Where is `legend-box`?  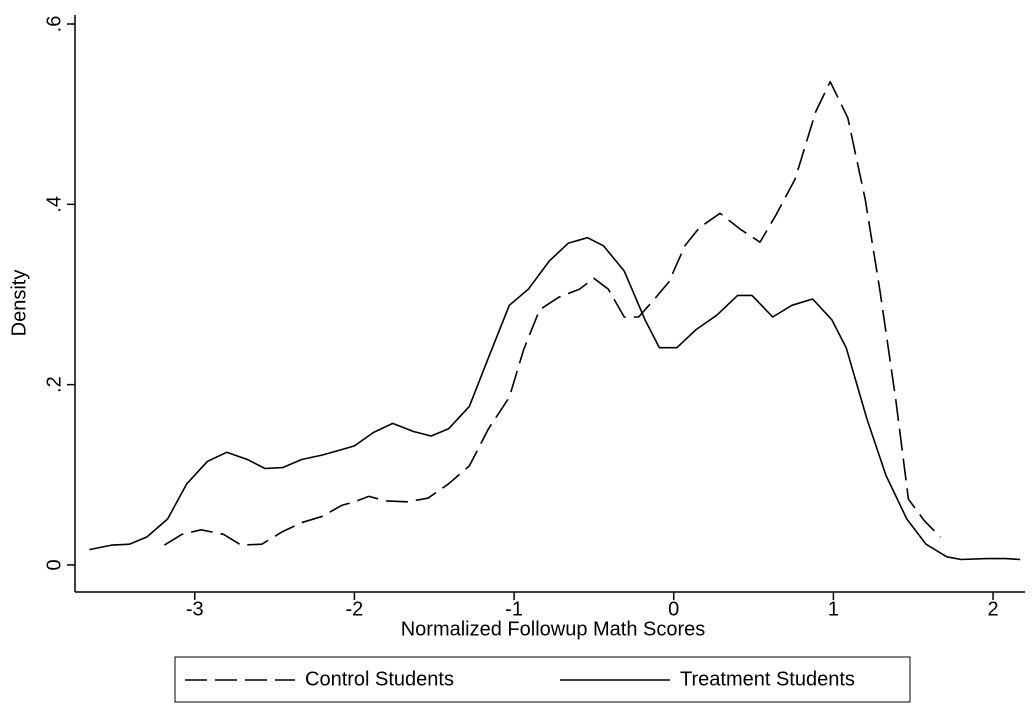
legend-box is located at coordinates (542, 679).